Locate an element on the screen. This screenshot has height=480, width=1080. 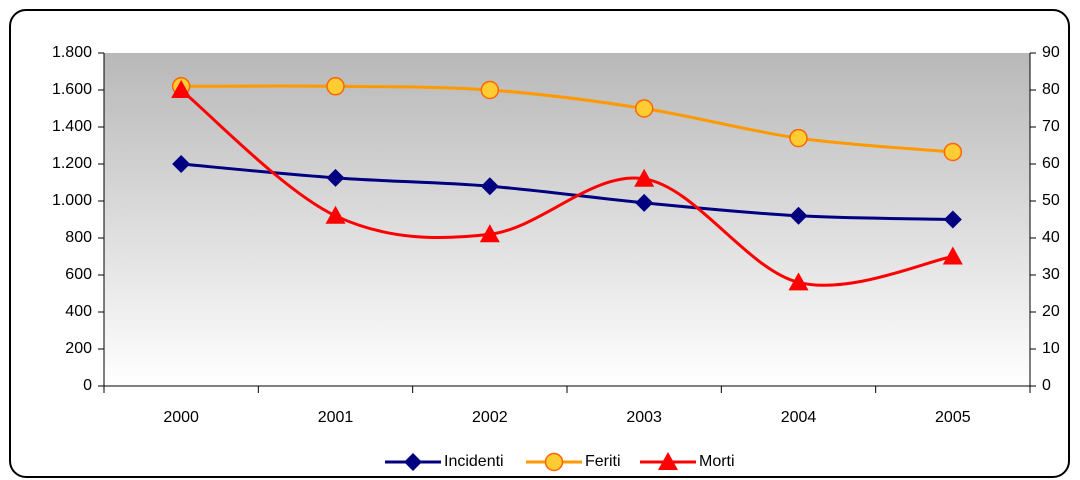
y-tick-label: 1.000 is located at coordinates (72, 200).